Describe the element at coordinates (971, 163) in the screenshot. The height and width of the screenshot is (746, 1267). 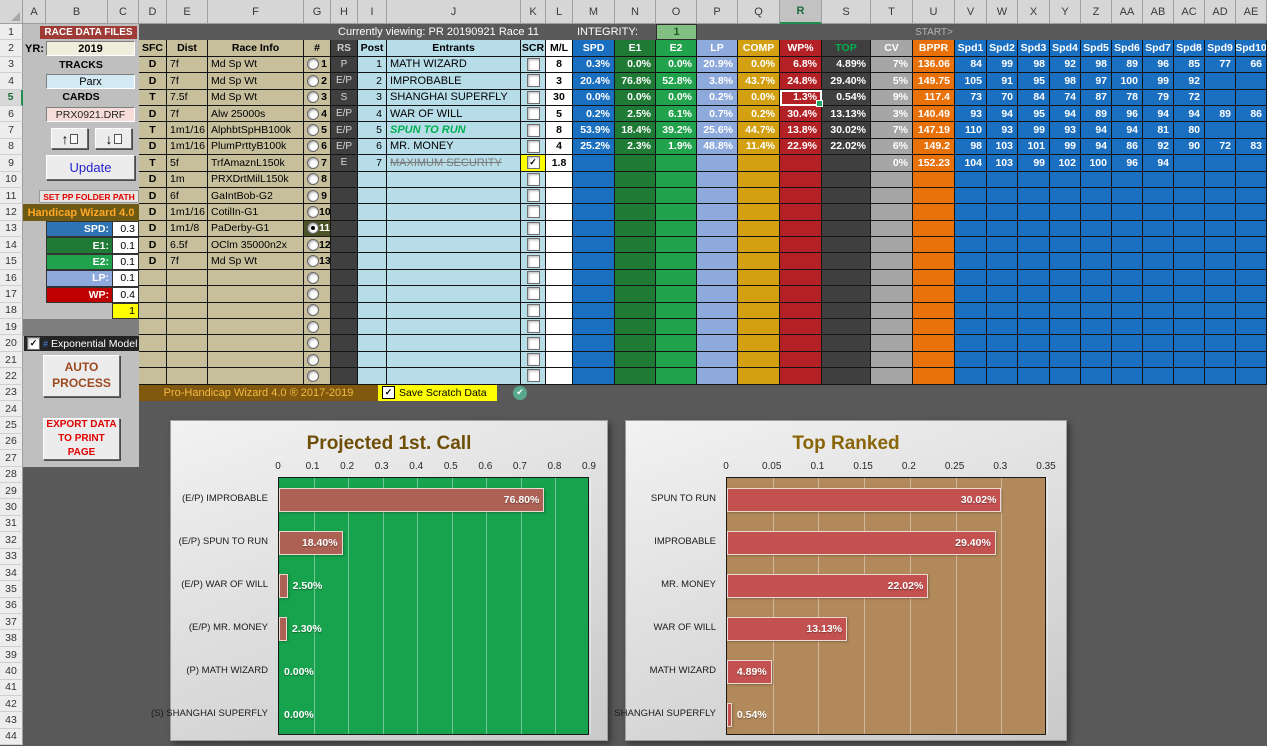
I see `cell-spd1: 104` at that location.